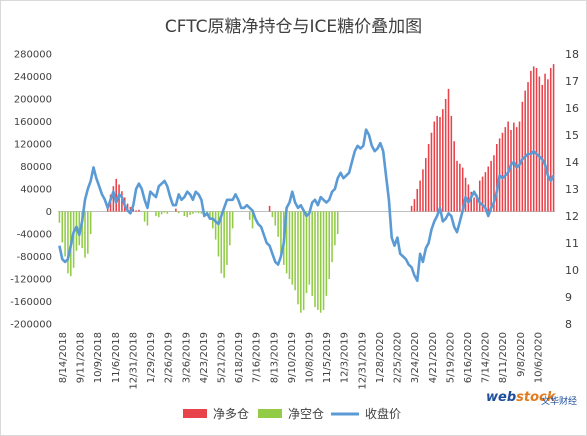  I want to click on x-axis-tick-label: 2/25/2020, so click(398, 357).